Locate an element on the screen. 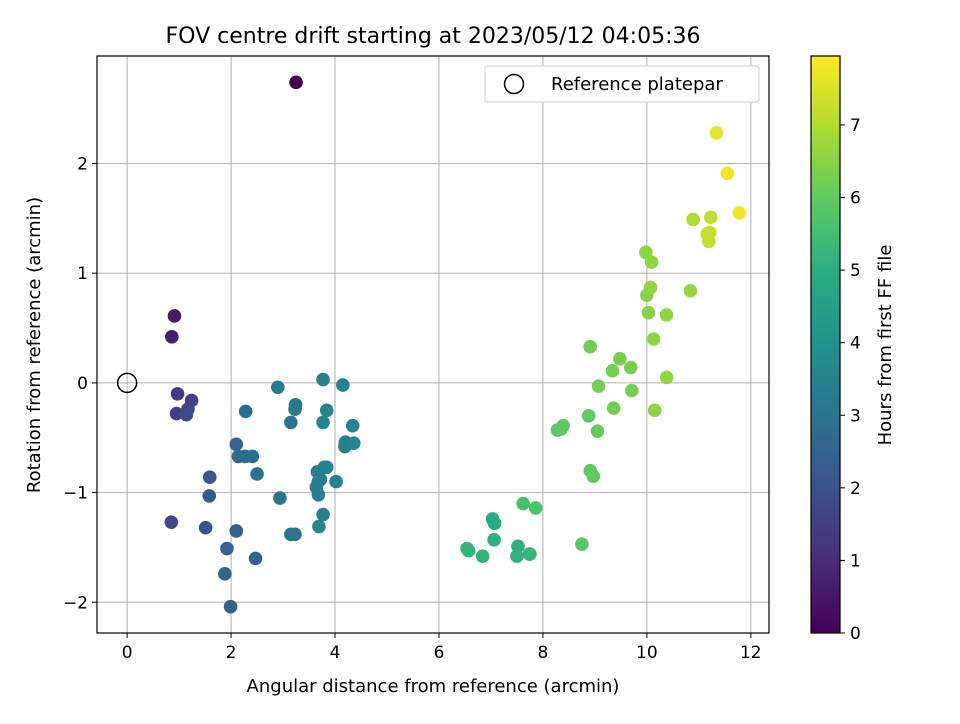 The image size is (960, 724). y-tick-label: 2 is located at coordinates (82, 165).